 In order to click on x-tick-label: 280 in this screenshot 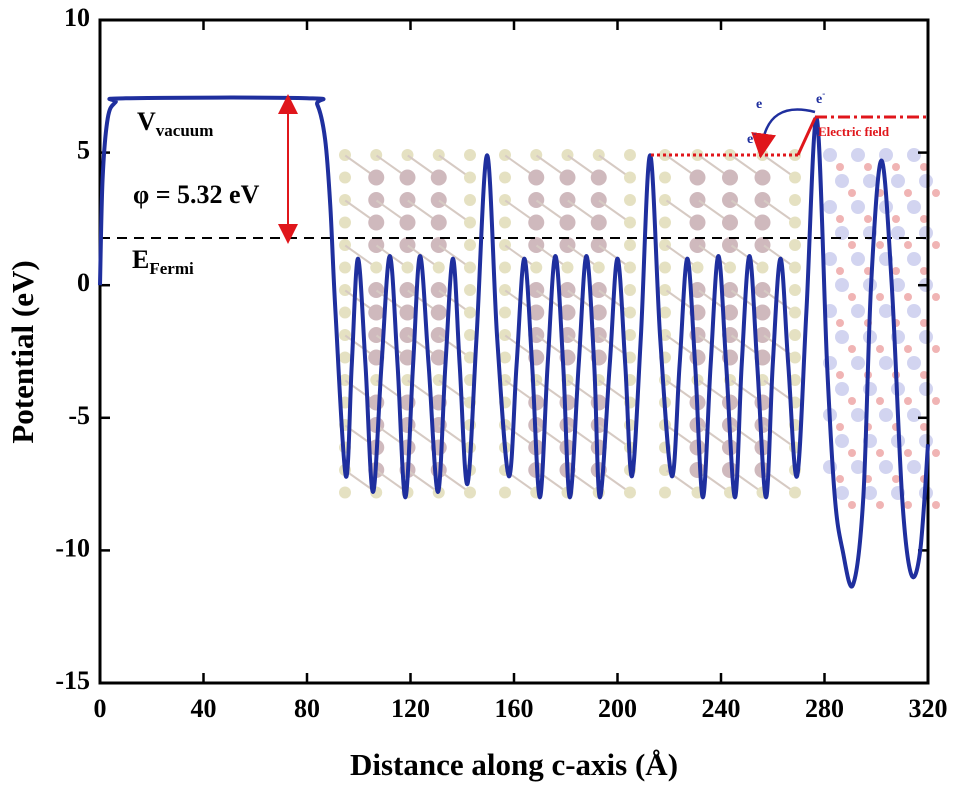, I will do `click(824, 708)`.